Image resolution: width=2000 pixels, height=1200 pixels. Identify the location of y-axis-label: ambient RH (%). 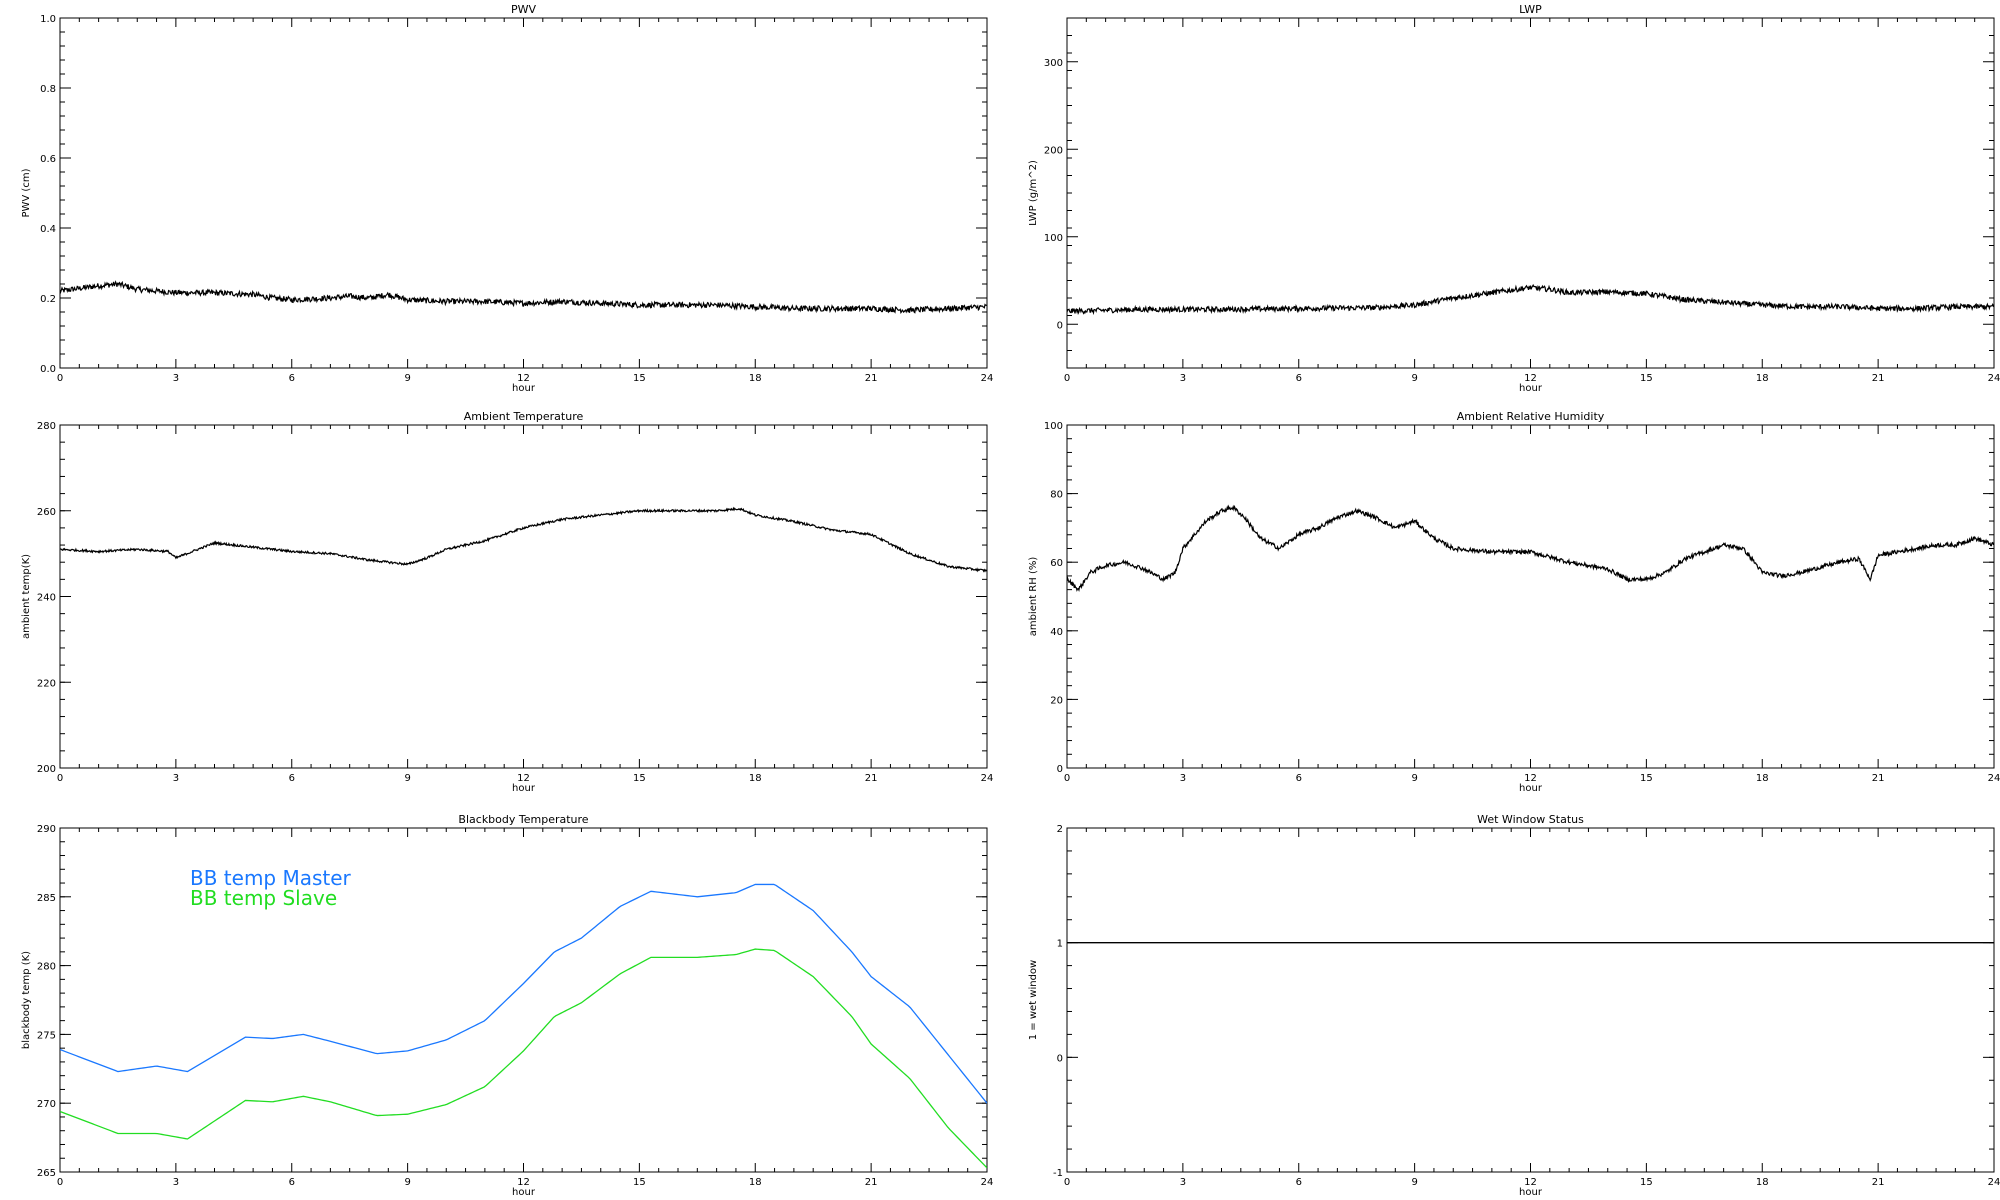
(1033, 597).